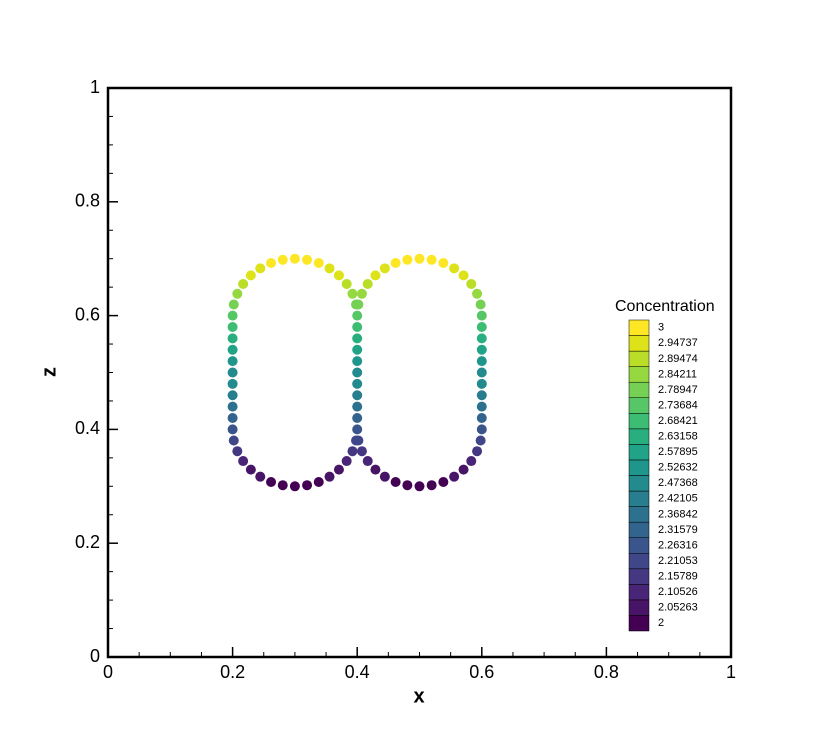  What do you see at coordinates (481, 672) in the screenshot?
I see `x-tick-label: 0.6` at bounding box center [481, 672].